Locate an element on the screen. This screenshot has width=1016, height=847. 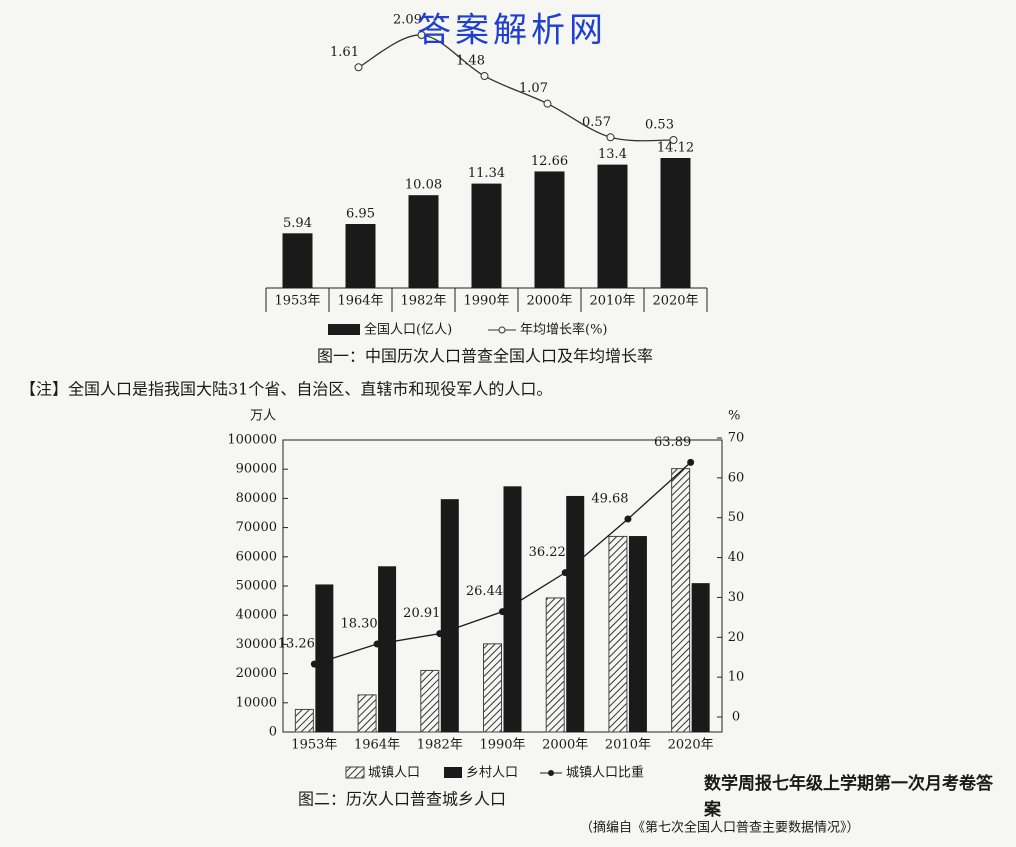
data-label: 5.94 is located at coordinates (297, 223).